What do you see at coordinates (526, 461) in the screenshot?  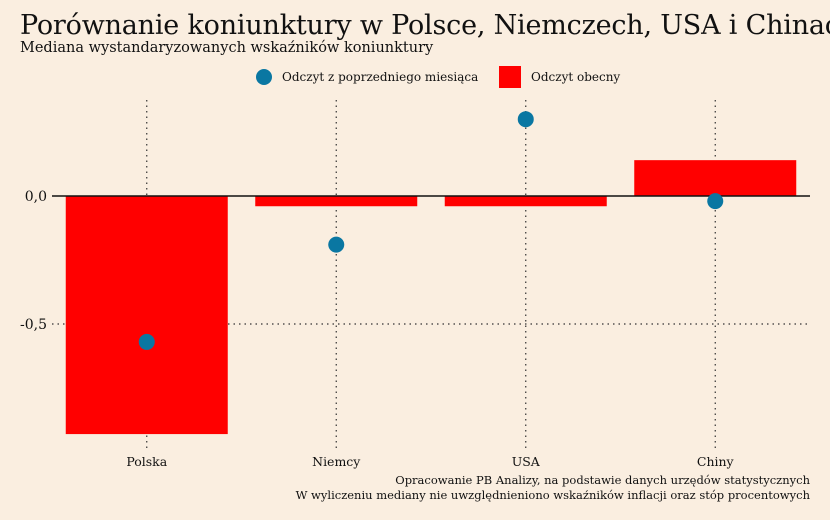 I see `x-tick-label-usa: USA` at bounding box center [526, 461].